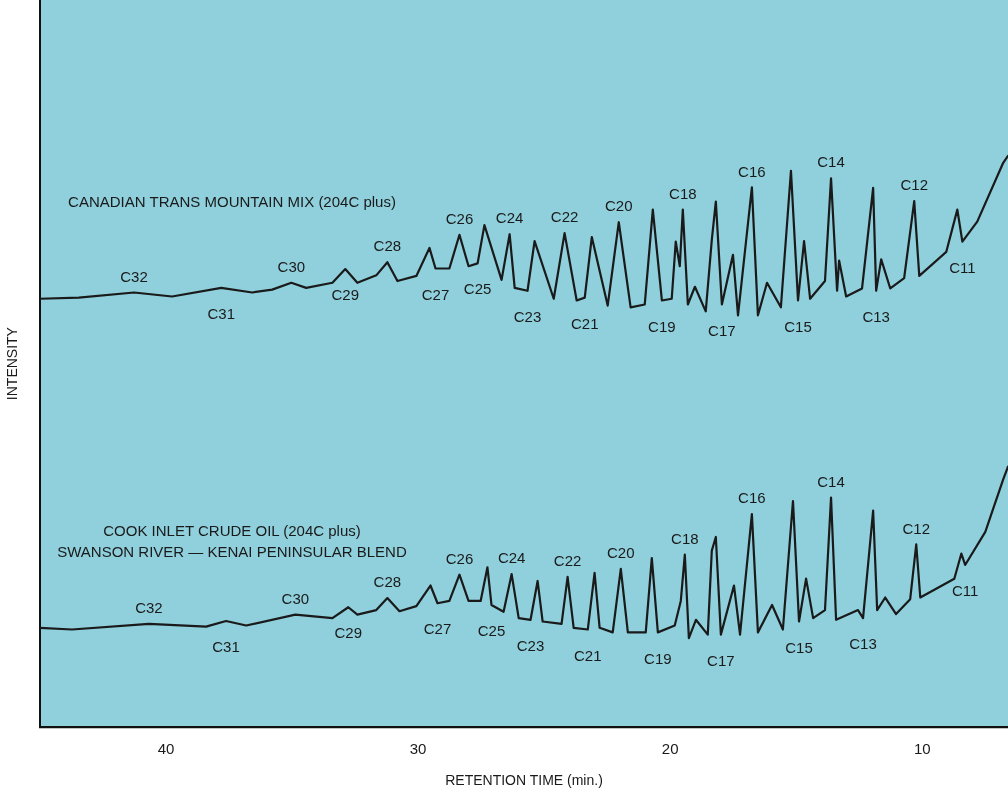  Describe the element at coordinates (418, 749) in the screenshot. I see `x-tick-label: 30` at that location.